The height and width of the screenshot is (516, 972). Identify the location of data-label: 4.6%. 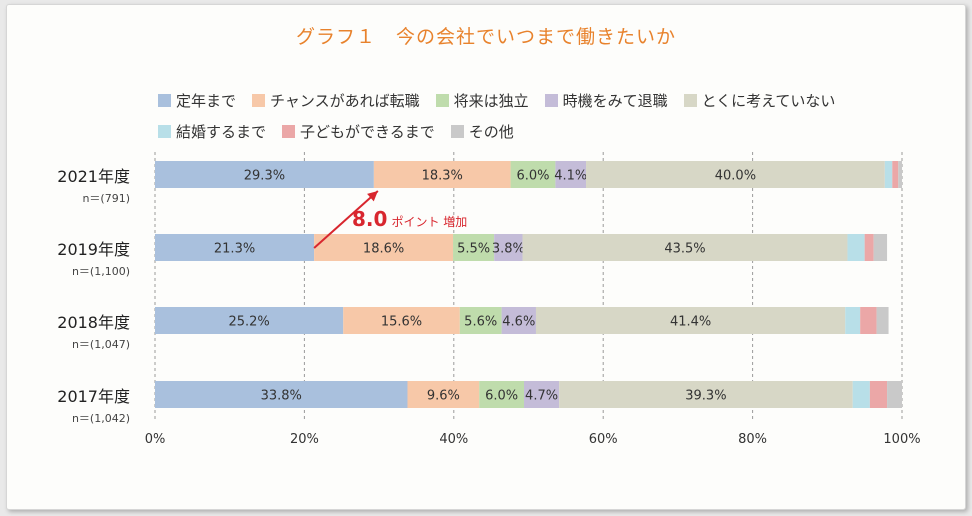
(518, 322).